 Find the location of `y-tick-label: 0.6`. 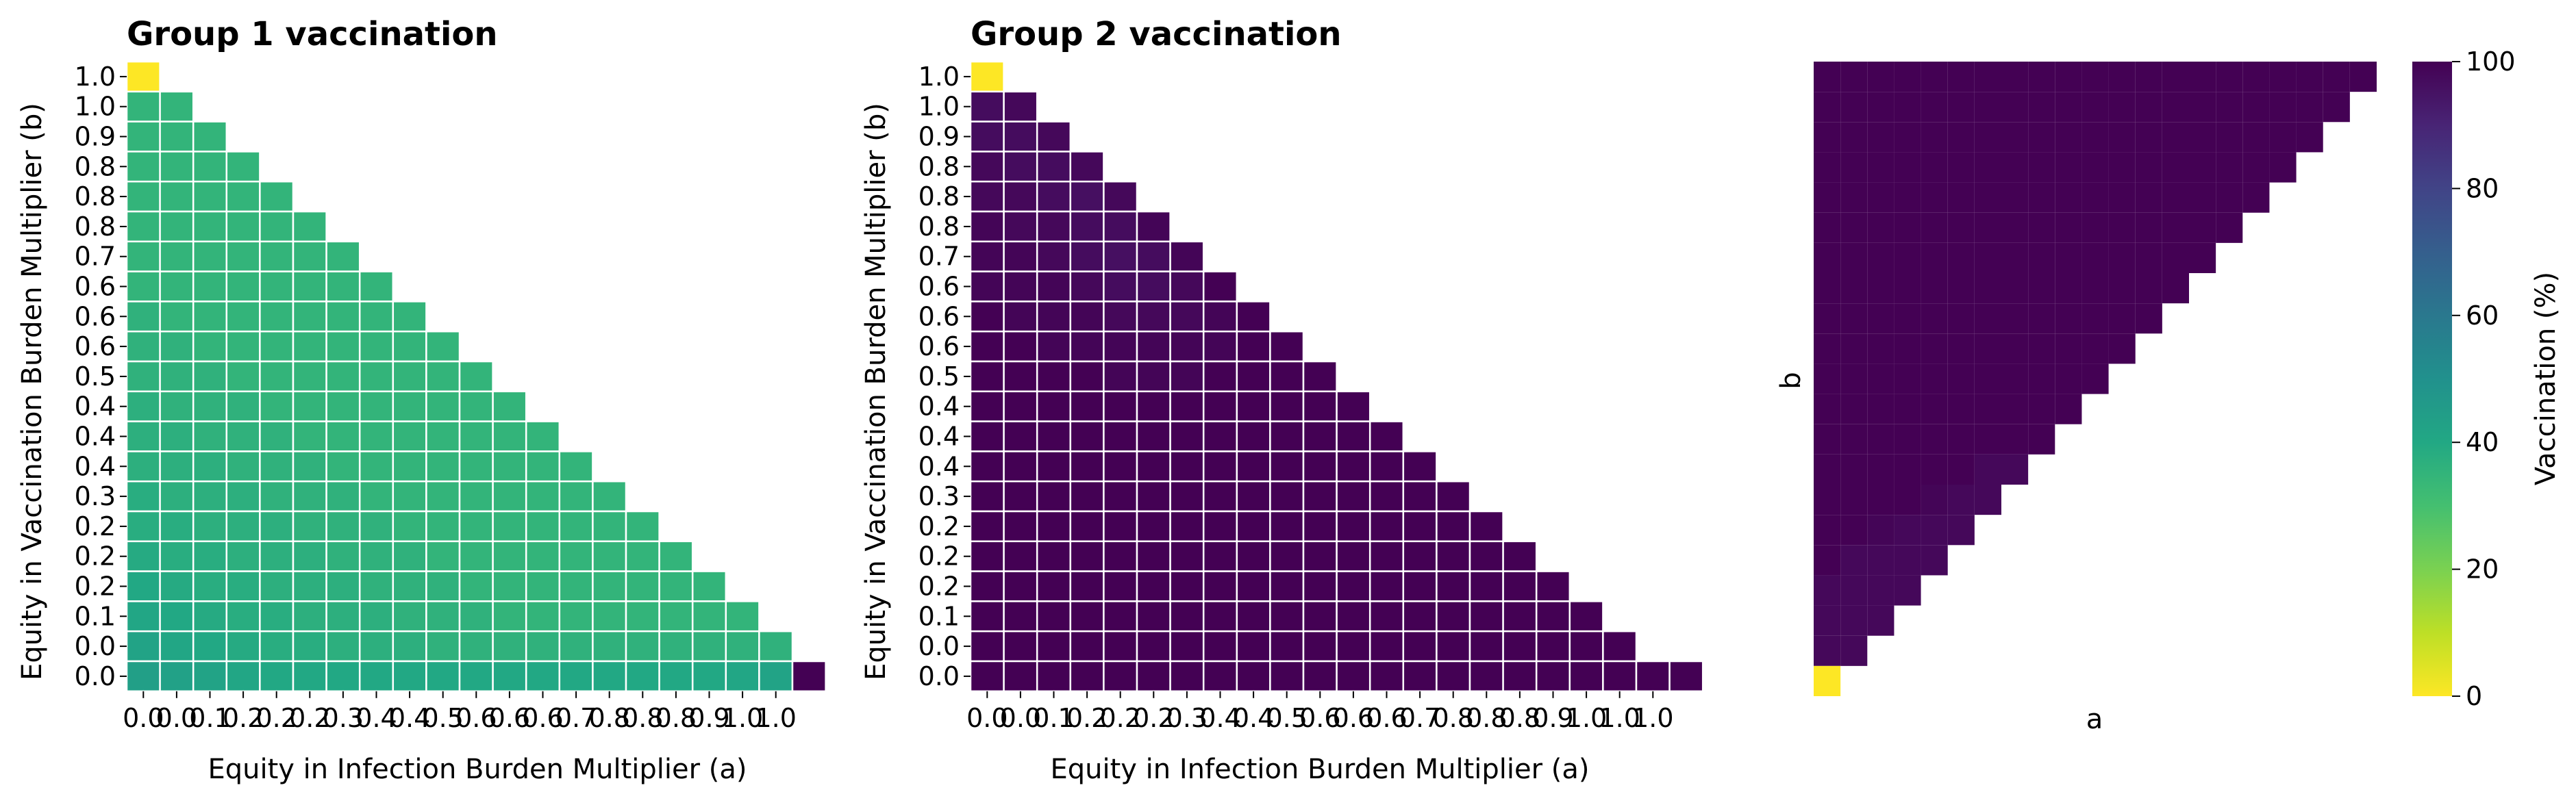

y-tick-label: 0.6 is located at coordinates (95, 316).